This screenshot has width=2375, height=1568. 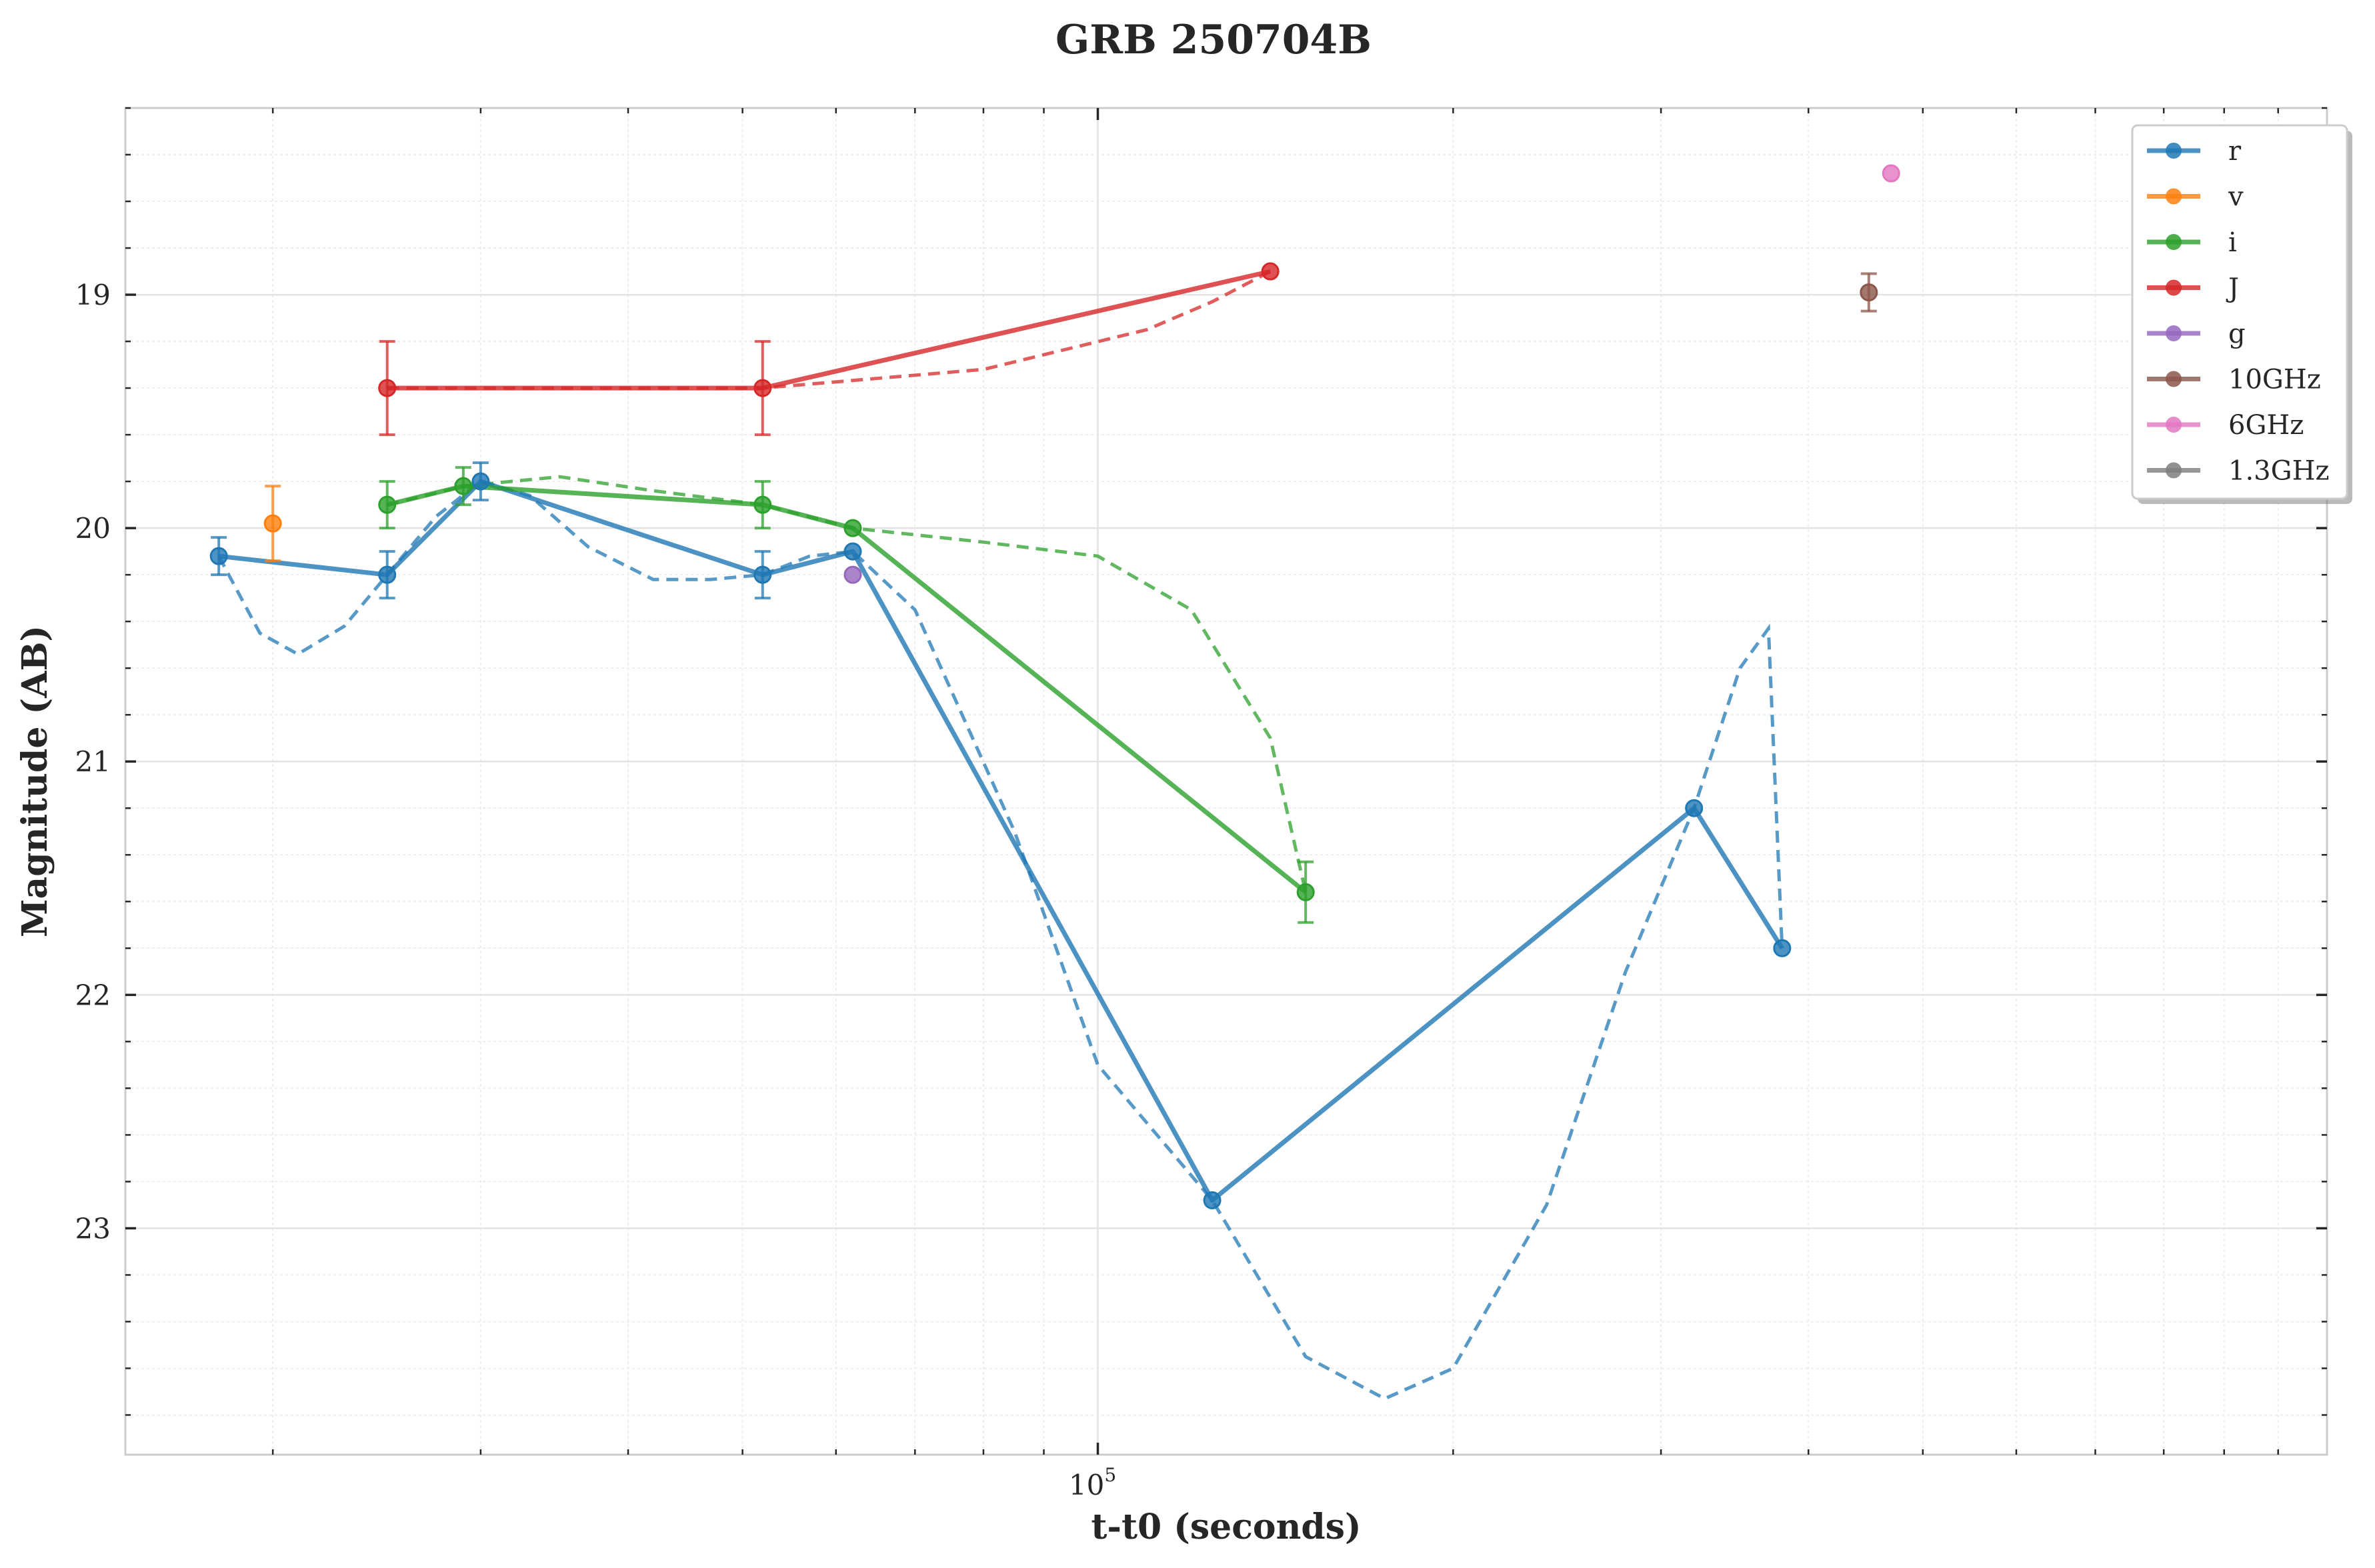 What do you see at coordinates (1110, 1475) in the screenshot?
I see `x-tick-exponent: 5` at bounding box center [1110, 1475].